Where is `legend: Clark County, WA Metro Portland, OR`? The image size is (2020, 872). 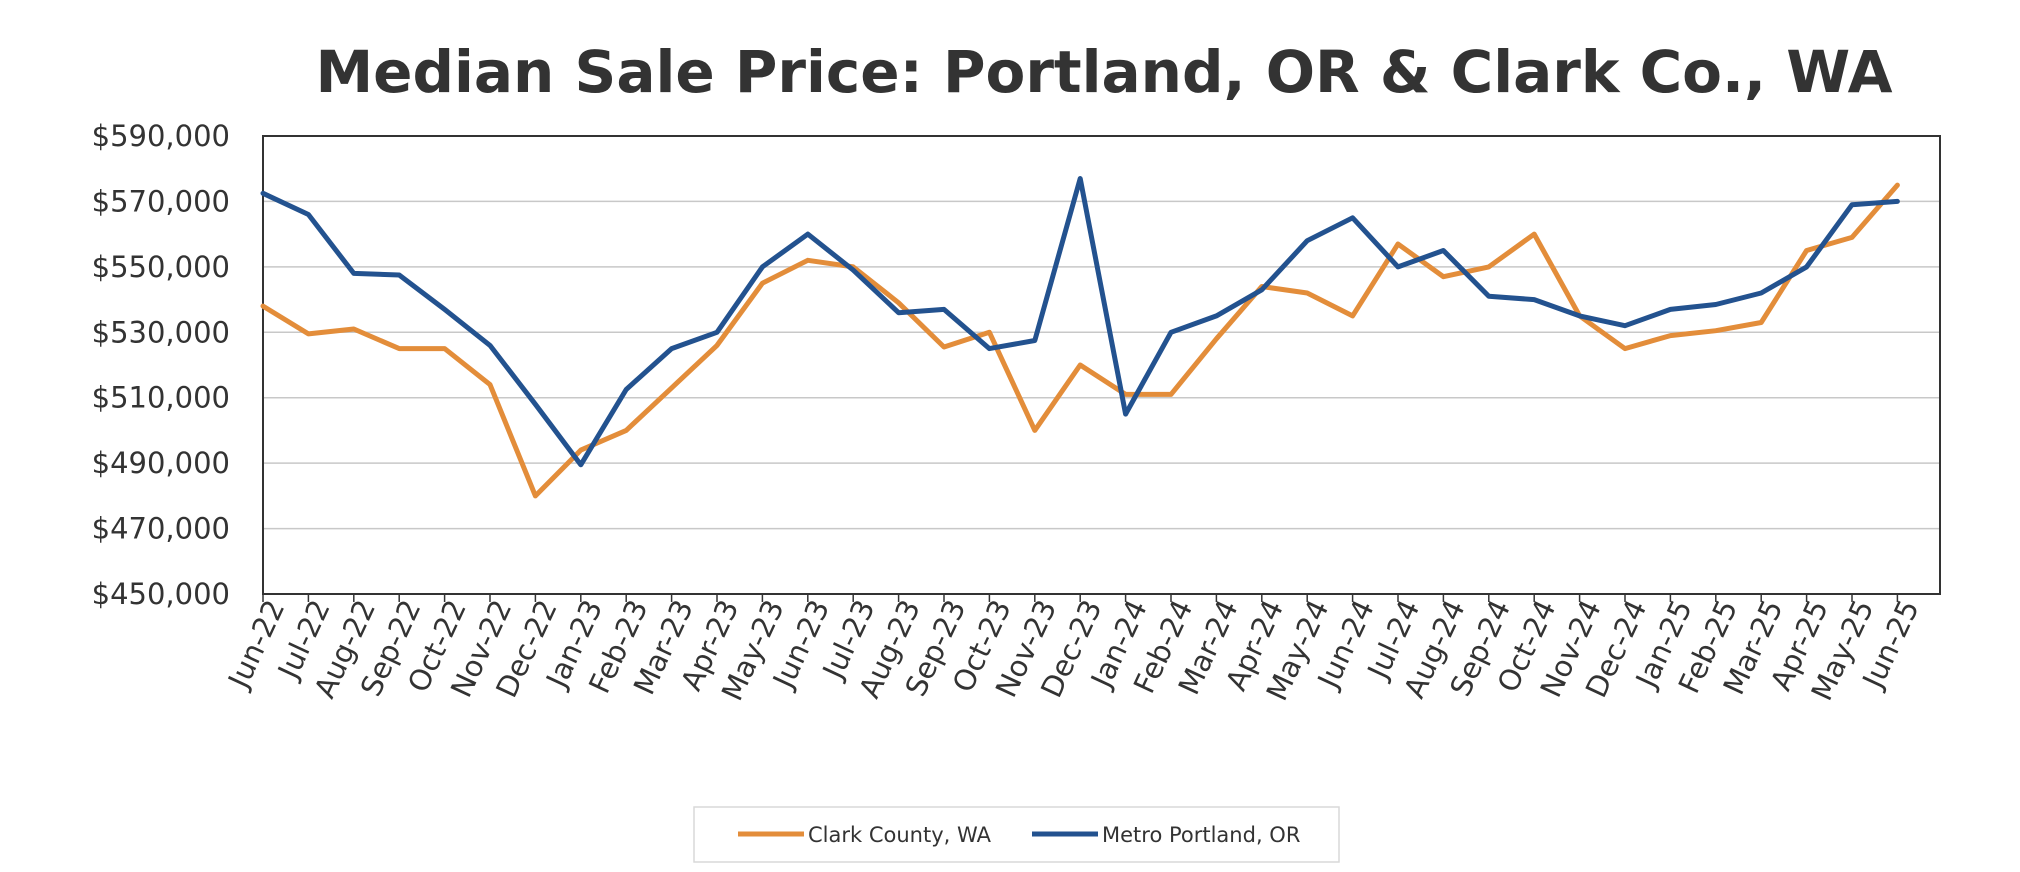
legend: Clark County, WA Metro Portland, OR is located at coordinates (1016, 834).